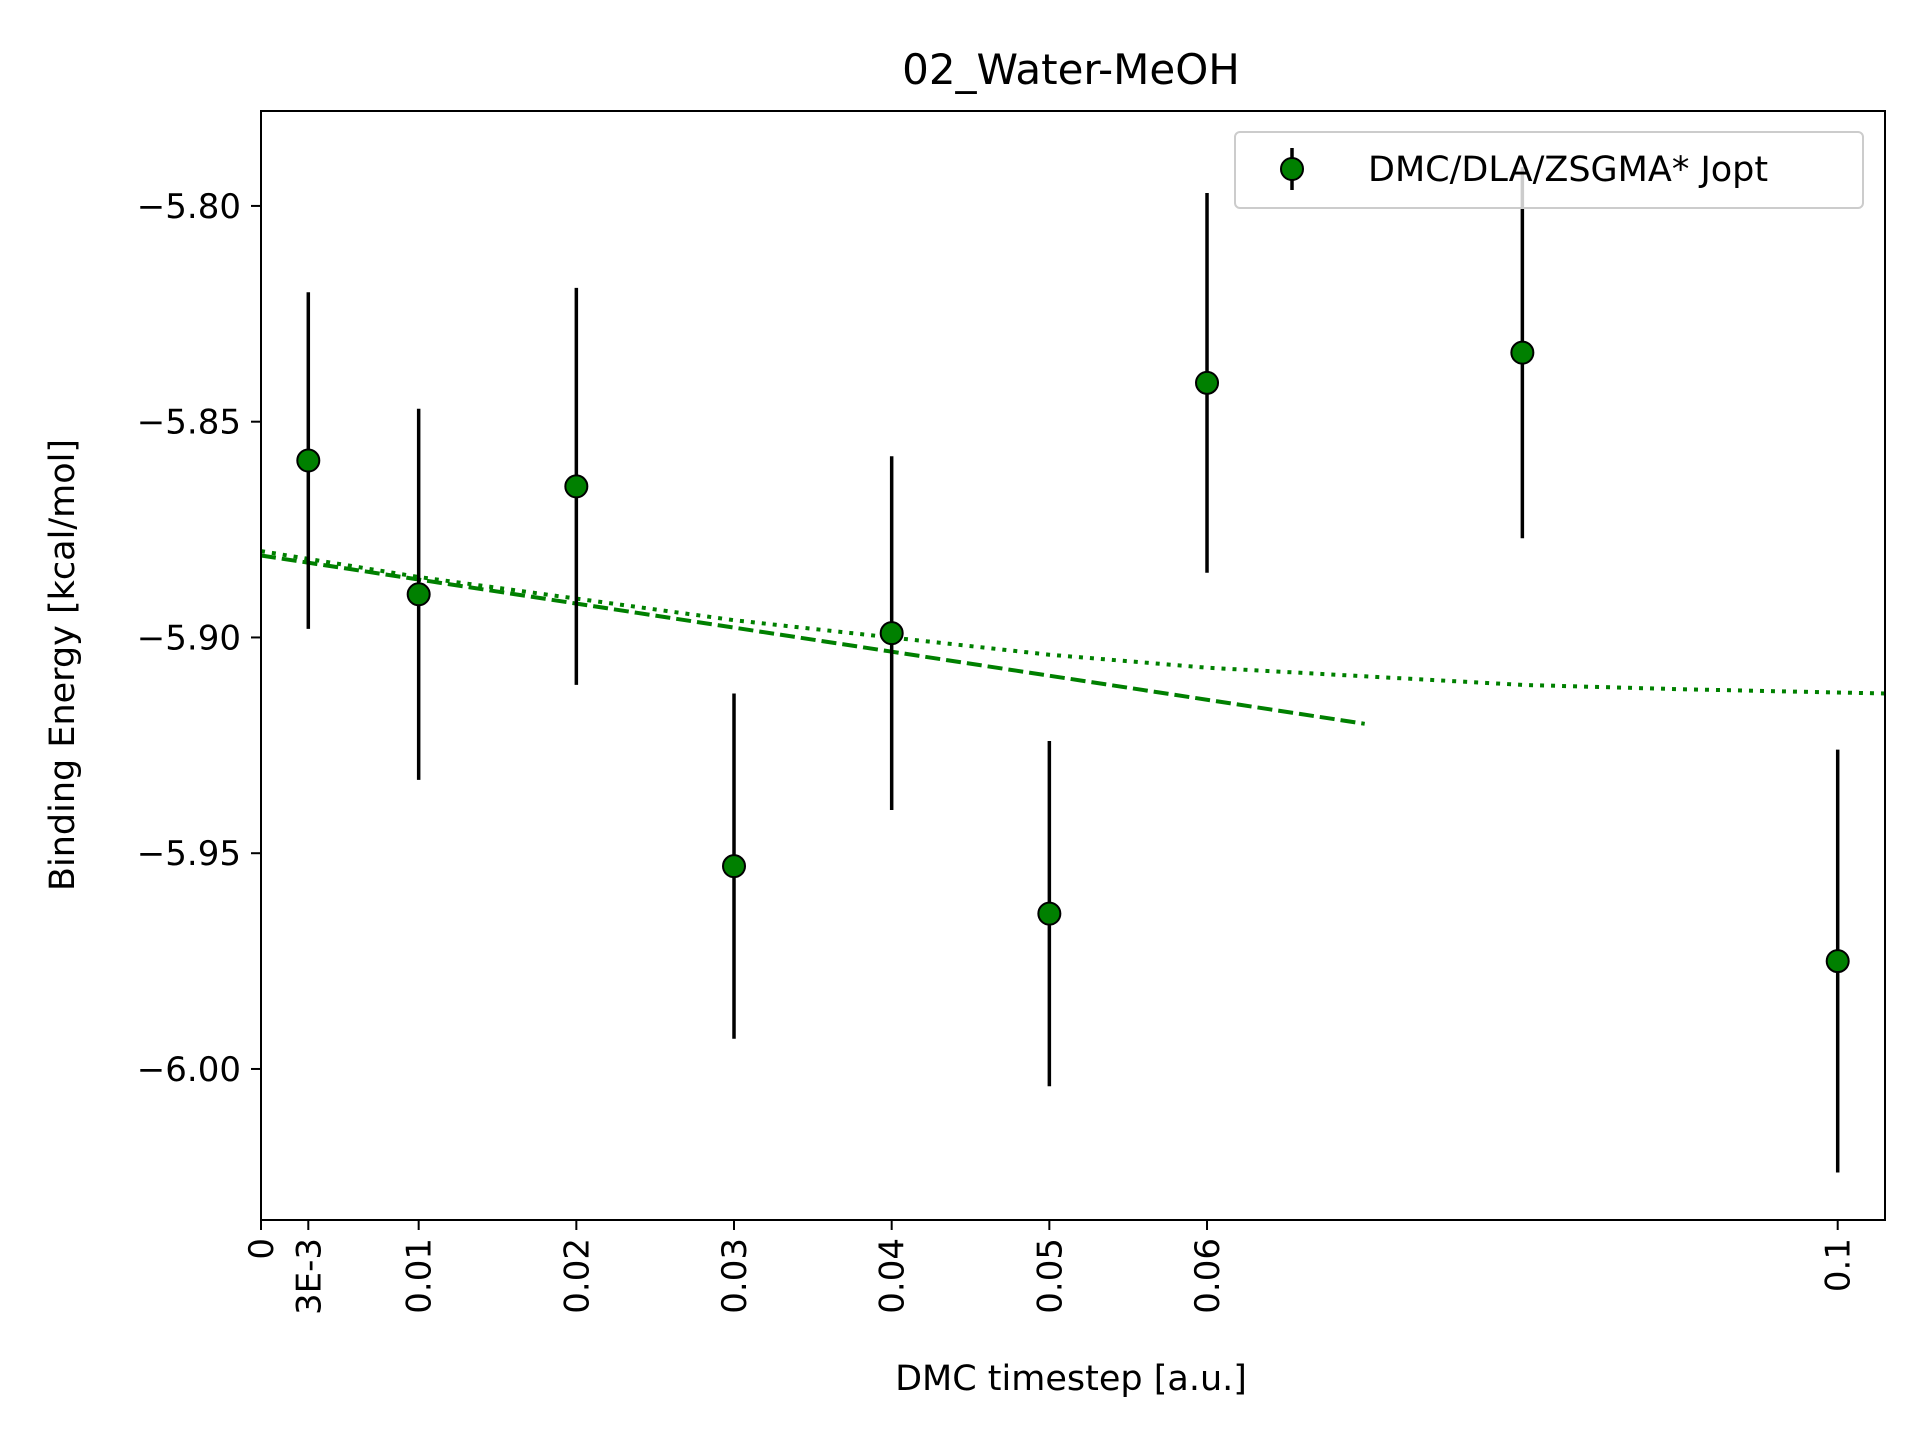 This screenshot has width=1920, height=1440. I want to click on legend-point-marker, so click(1292, 169).